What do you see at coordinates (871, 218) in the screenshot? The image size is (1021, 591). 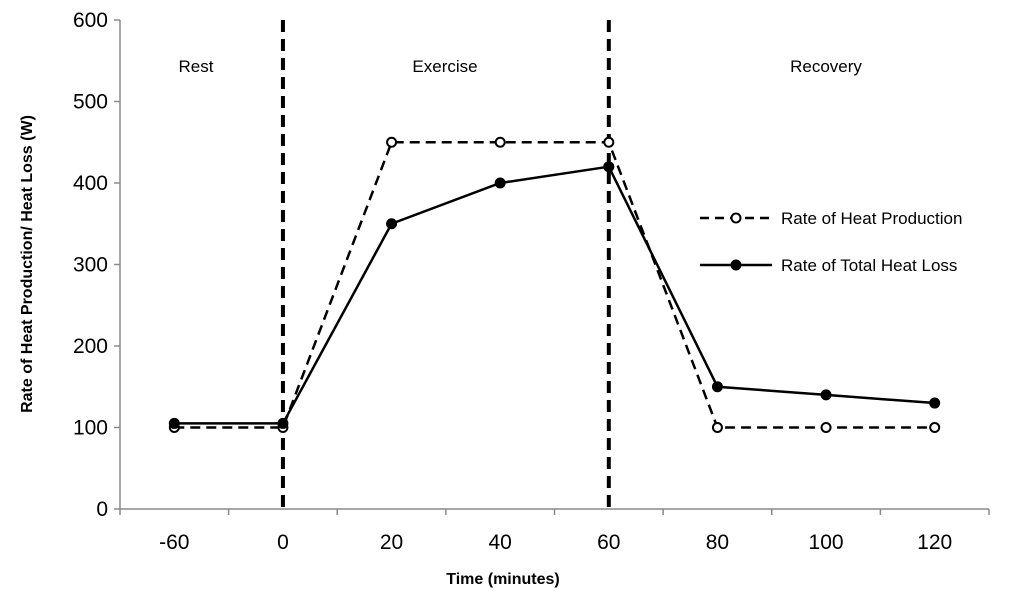 I see `legend-label-heat-production: Rate of Heat Production` at bounding box center [871, 218].